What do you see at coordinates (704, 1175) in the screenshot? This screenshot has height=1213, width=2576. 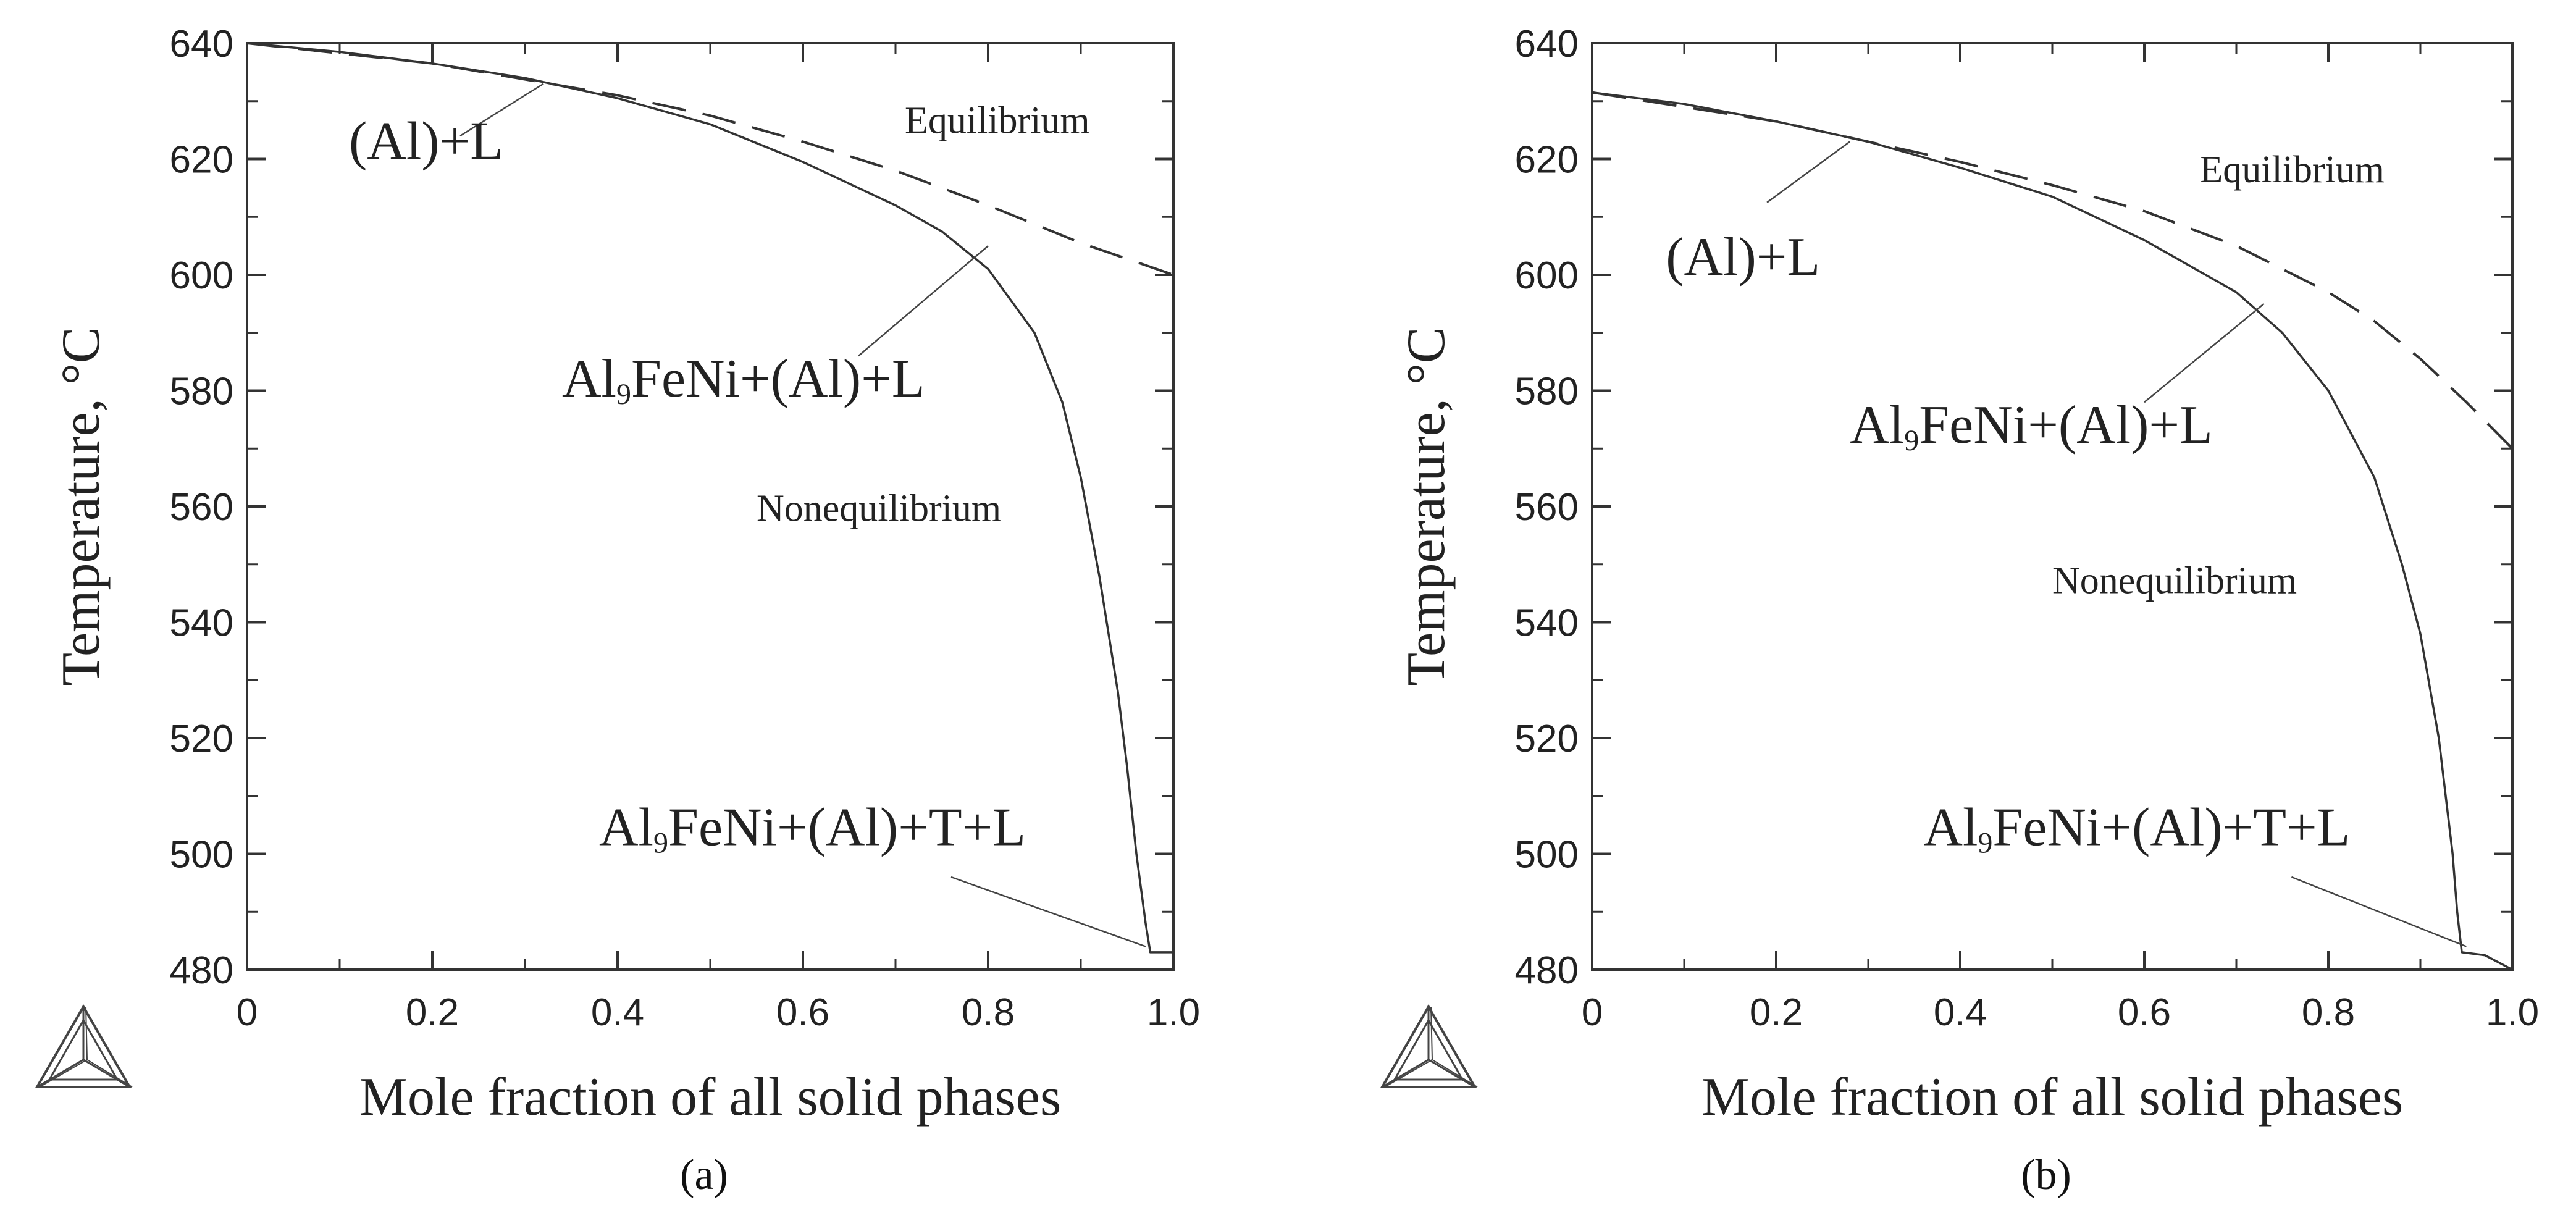 I see `panel-label: (a)` at bounding box center [704, 1175].